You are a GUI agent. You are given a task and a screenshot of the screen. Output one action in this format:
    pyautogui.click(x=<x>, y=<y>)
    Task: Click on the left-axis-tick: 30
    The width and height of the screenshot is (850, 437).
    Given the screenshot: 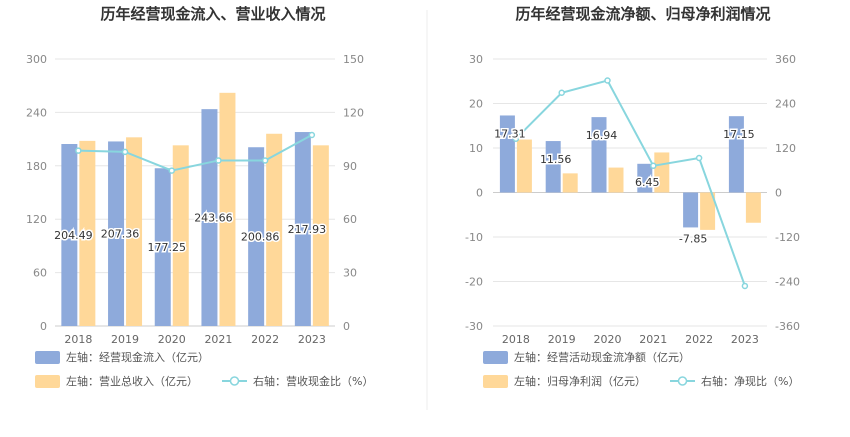 What is the action you would take?
    pyautogui.click(x=476, y=59)
    